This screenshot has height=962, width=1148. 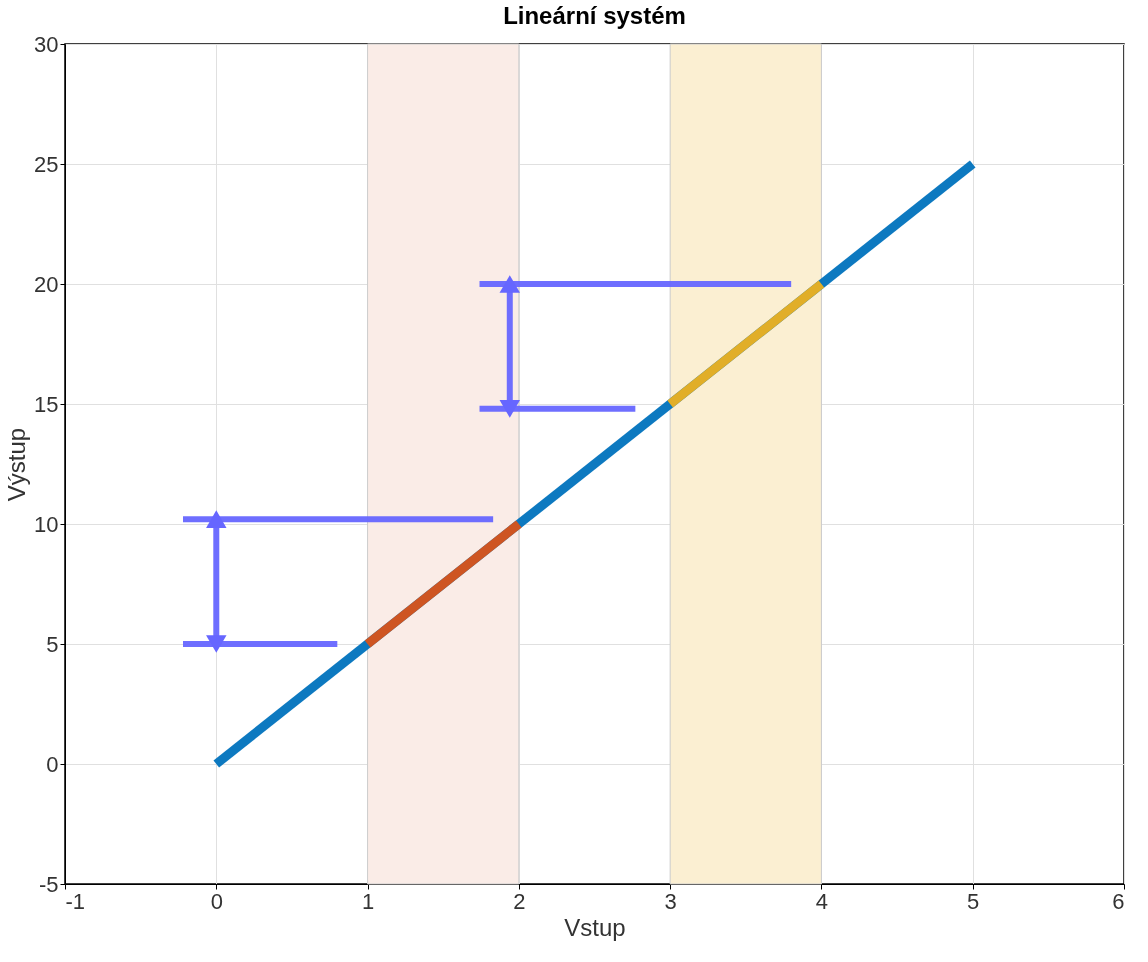 What do you see at coordinates (46, 284) in the screenshot?
I see `y-tick-label: 20` at bounding box center [46, 284].